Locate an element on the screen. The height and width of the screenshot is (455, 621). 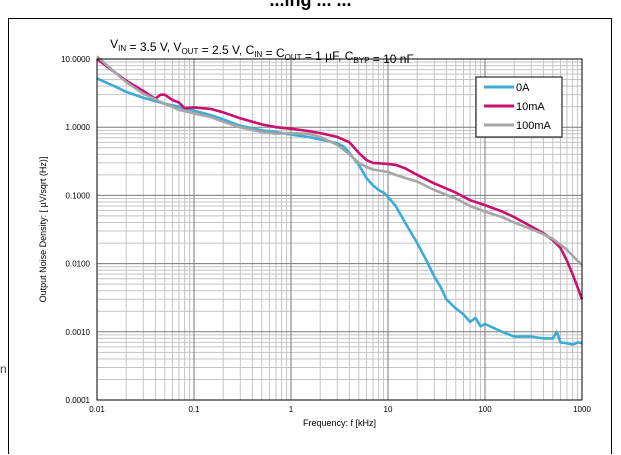
title-text: V is located at coordinates (114, 44).